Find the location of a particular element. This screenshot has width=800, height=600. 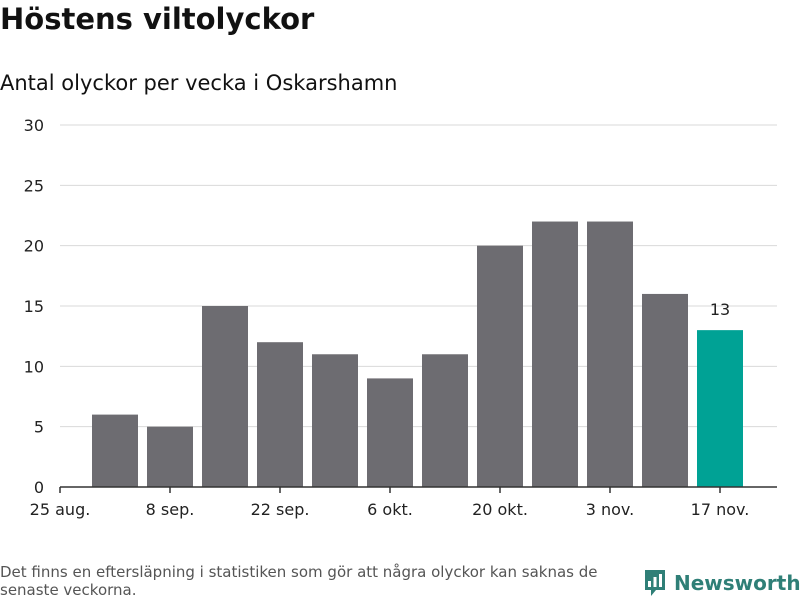

y-tick-label: 15 is located at coordinates (34, 306).